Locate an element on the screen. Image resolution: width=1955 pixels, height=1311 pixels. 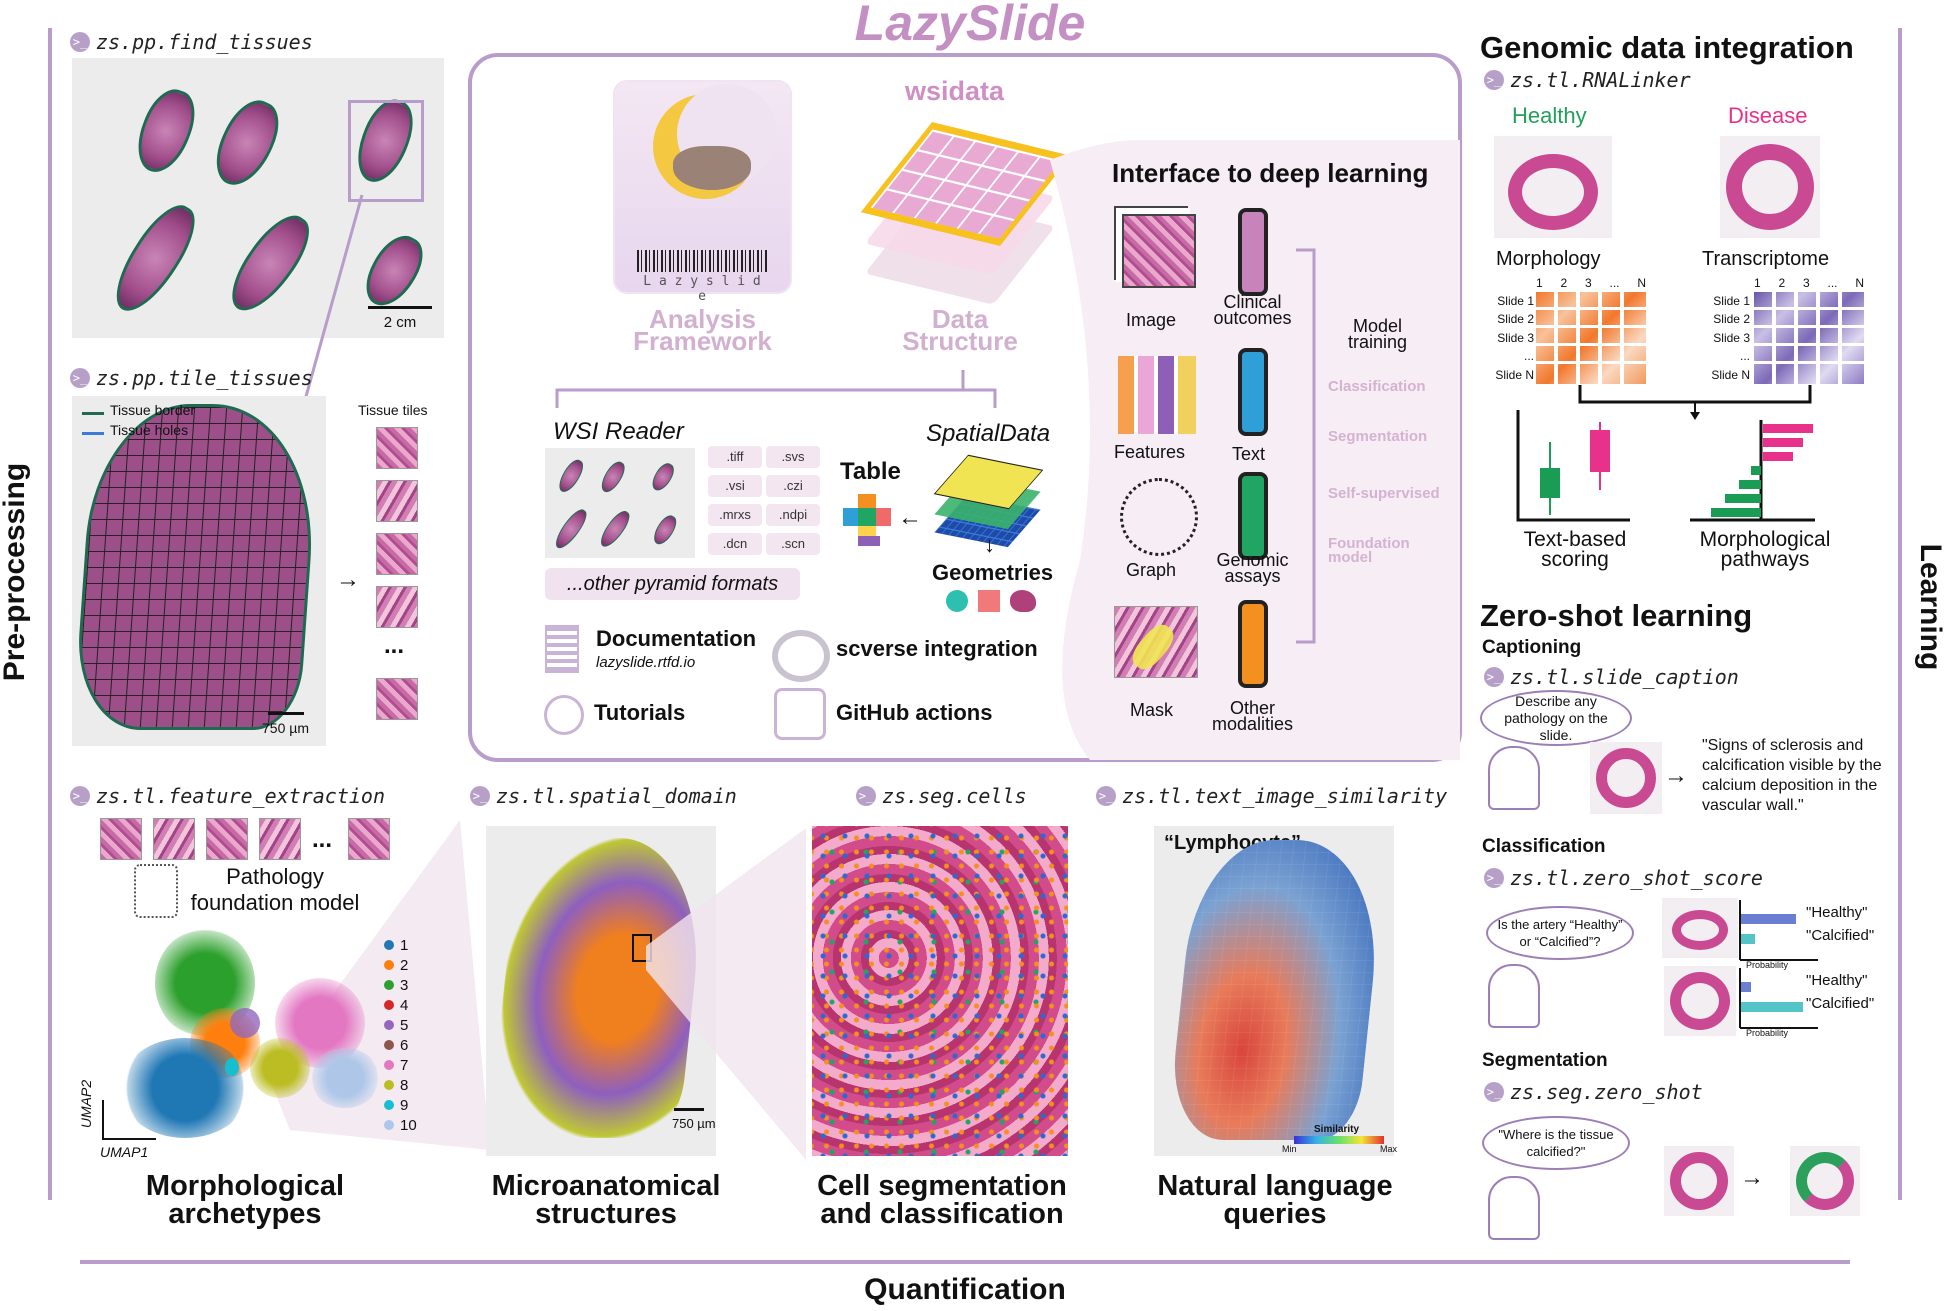
nl-queries-title: Natural language queries is located at coordinates (1275, 1200).